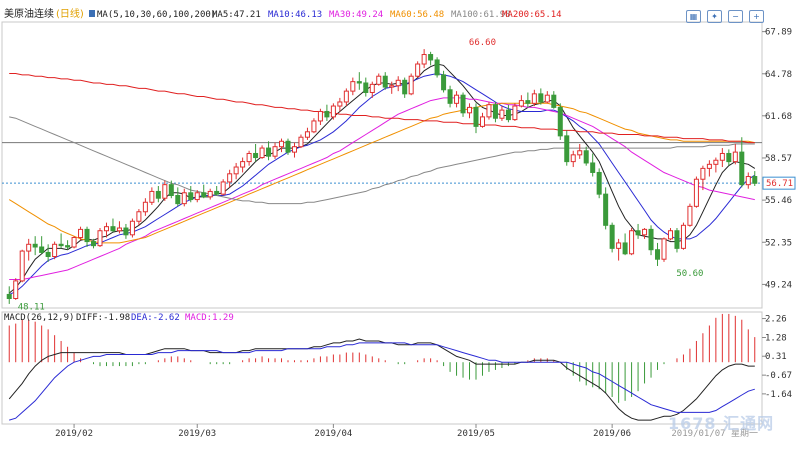  What do you see at coordinates (778, 243) in the screenshot?
I see `price-tick-label: 52.35` at bounding box center [778, 243].